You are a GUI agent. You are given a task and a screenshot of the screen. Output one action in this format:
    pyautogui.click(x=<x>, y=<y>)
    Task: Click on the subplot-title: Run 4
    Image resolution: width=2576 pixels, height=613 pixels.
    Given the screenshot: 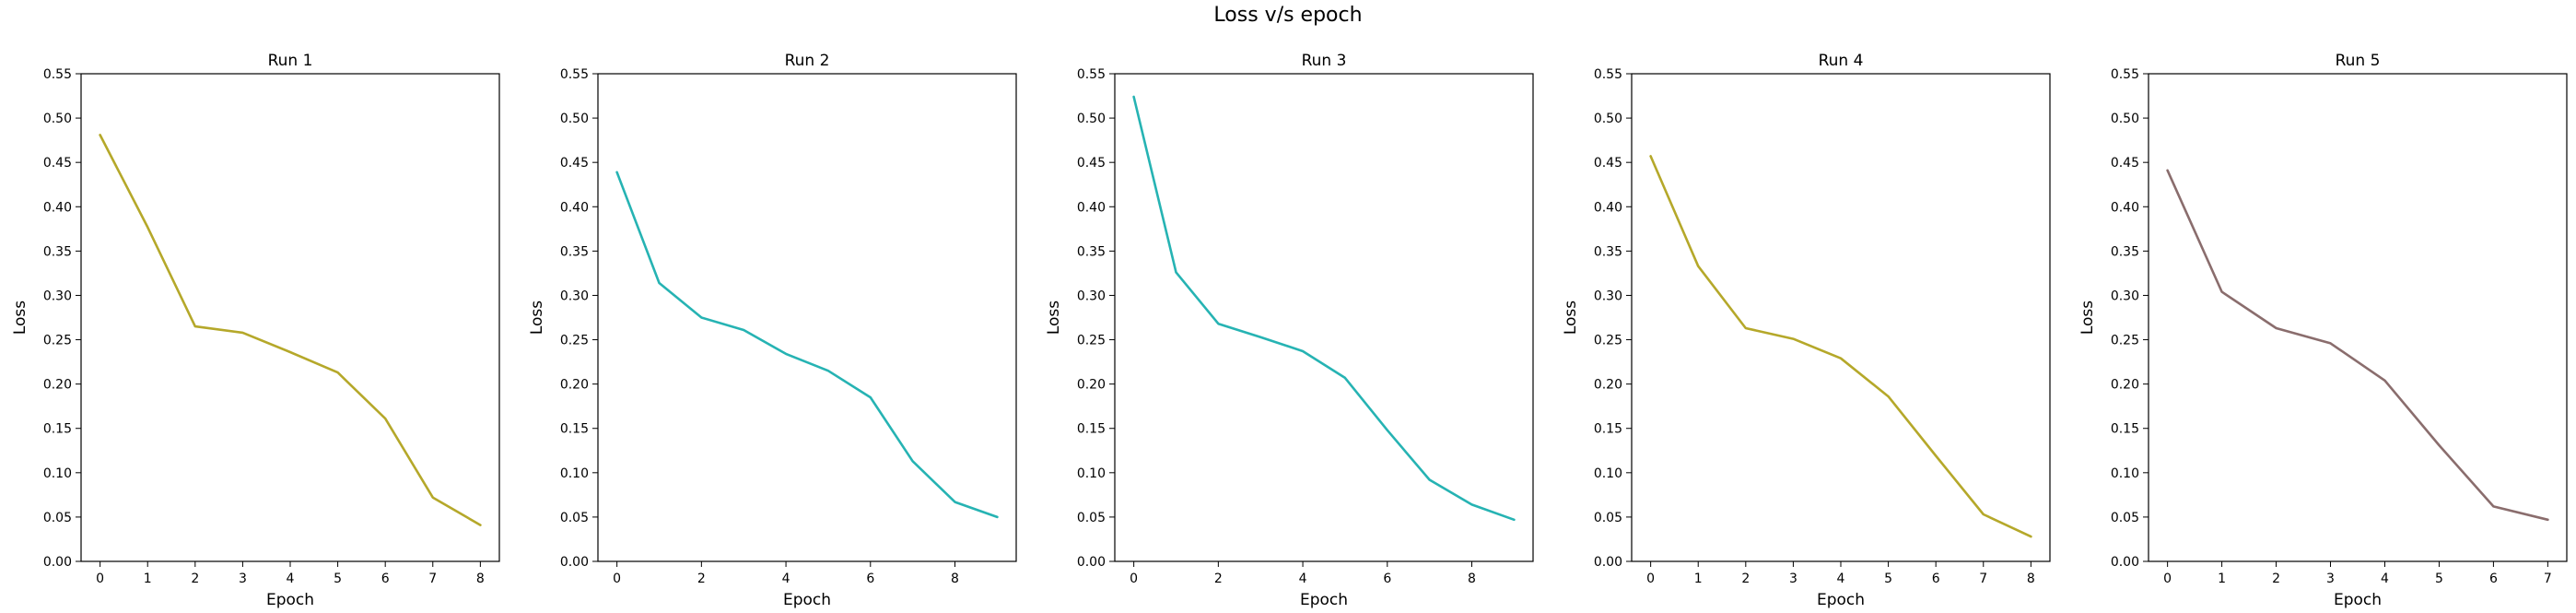 What is the action you would take?
    pyautogui.click(x=1841, y=61)
    